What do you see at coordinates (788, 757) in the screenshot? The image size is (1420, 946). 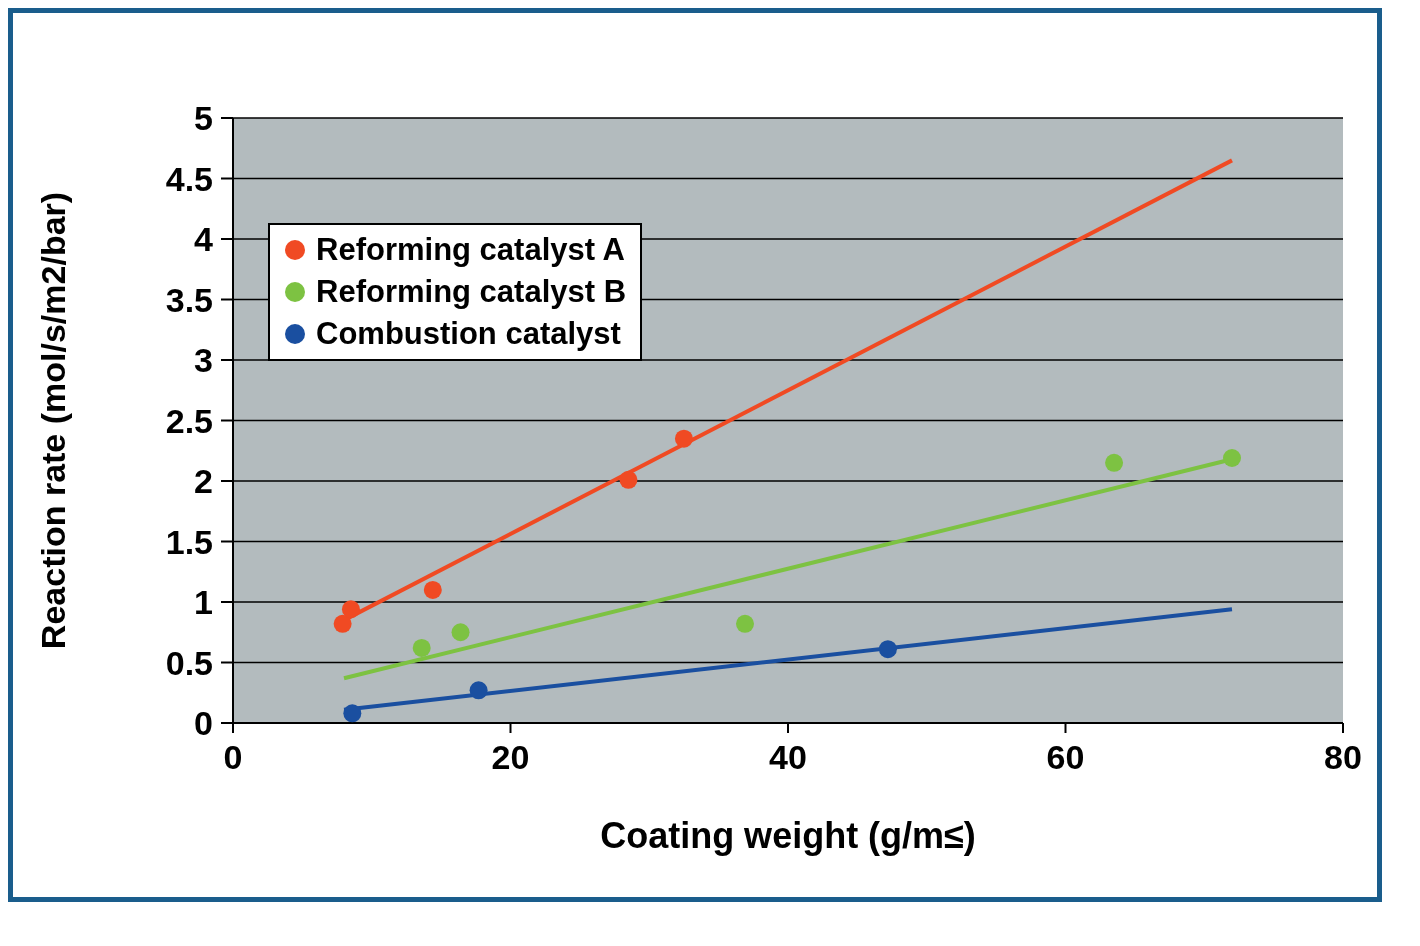 I see `x-tick-label: 40` at bounding box center [788, 757].